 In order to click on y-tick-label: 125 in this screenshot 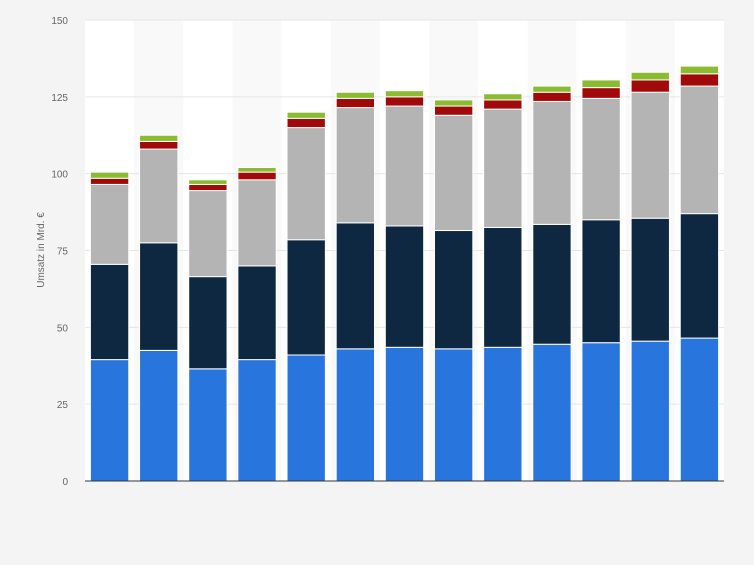, I will do `click(59, 98)`.